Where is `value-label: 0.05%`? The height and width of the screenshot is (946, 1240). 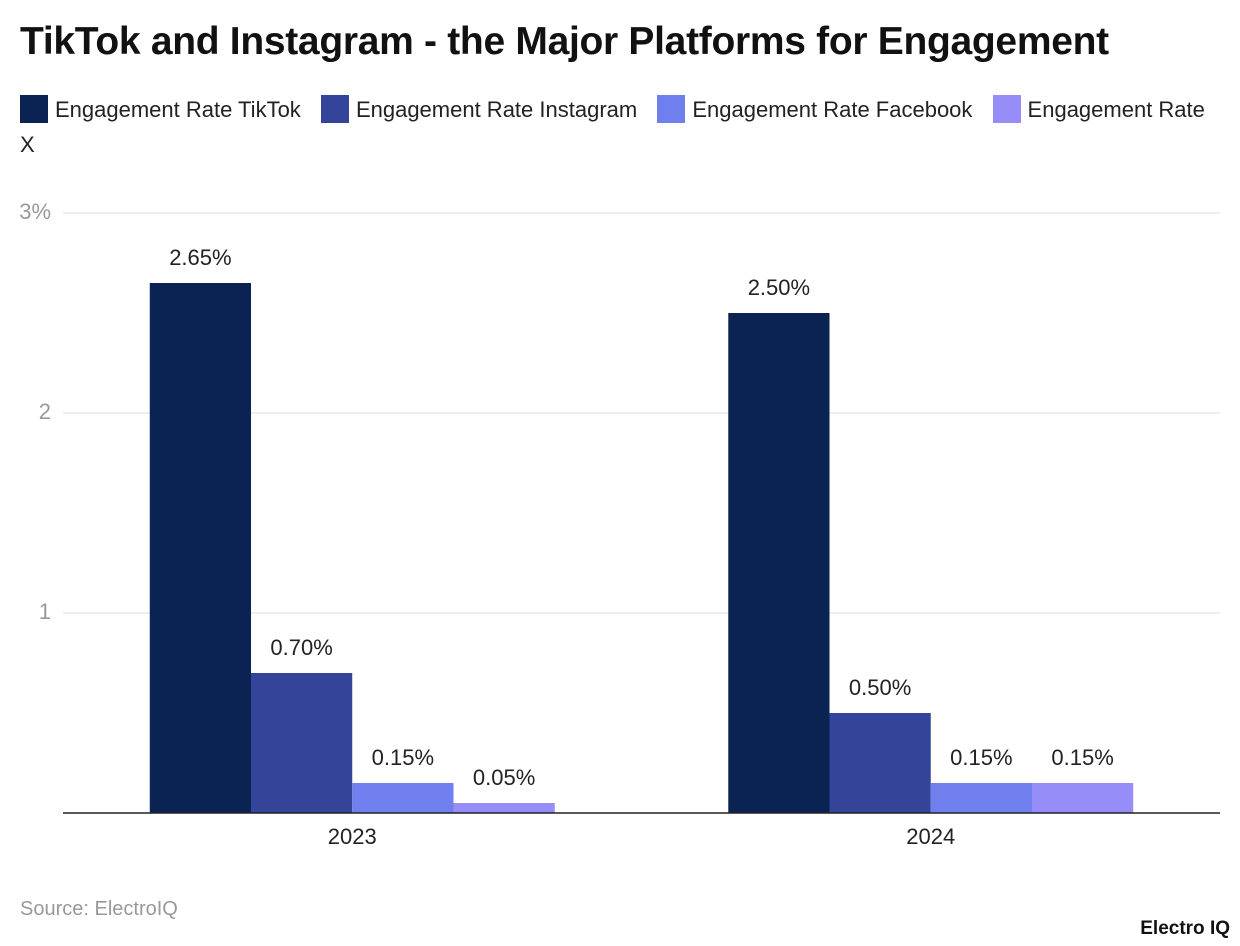
value-label: 0.05% is located at coordinates (504, 777).